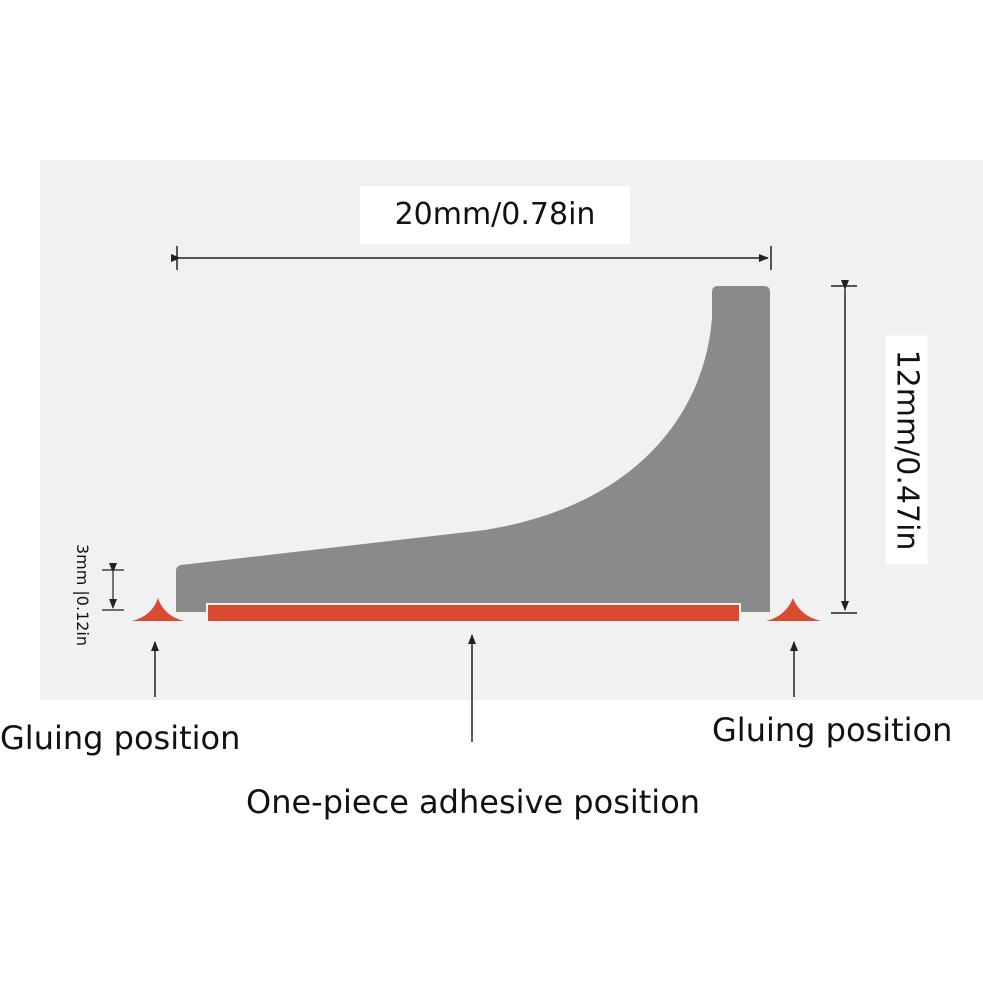  I want to click on glue-bead-left, so click(158, 609).